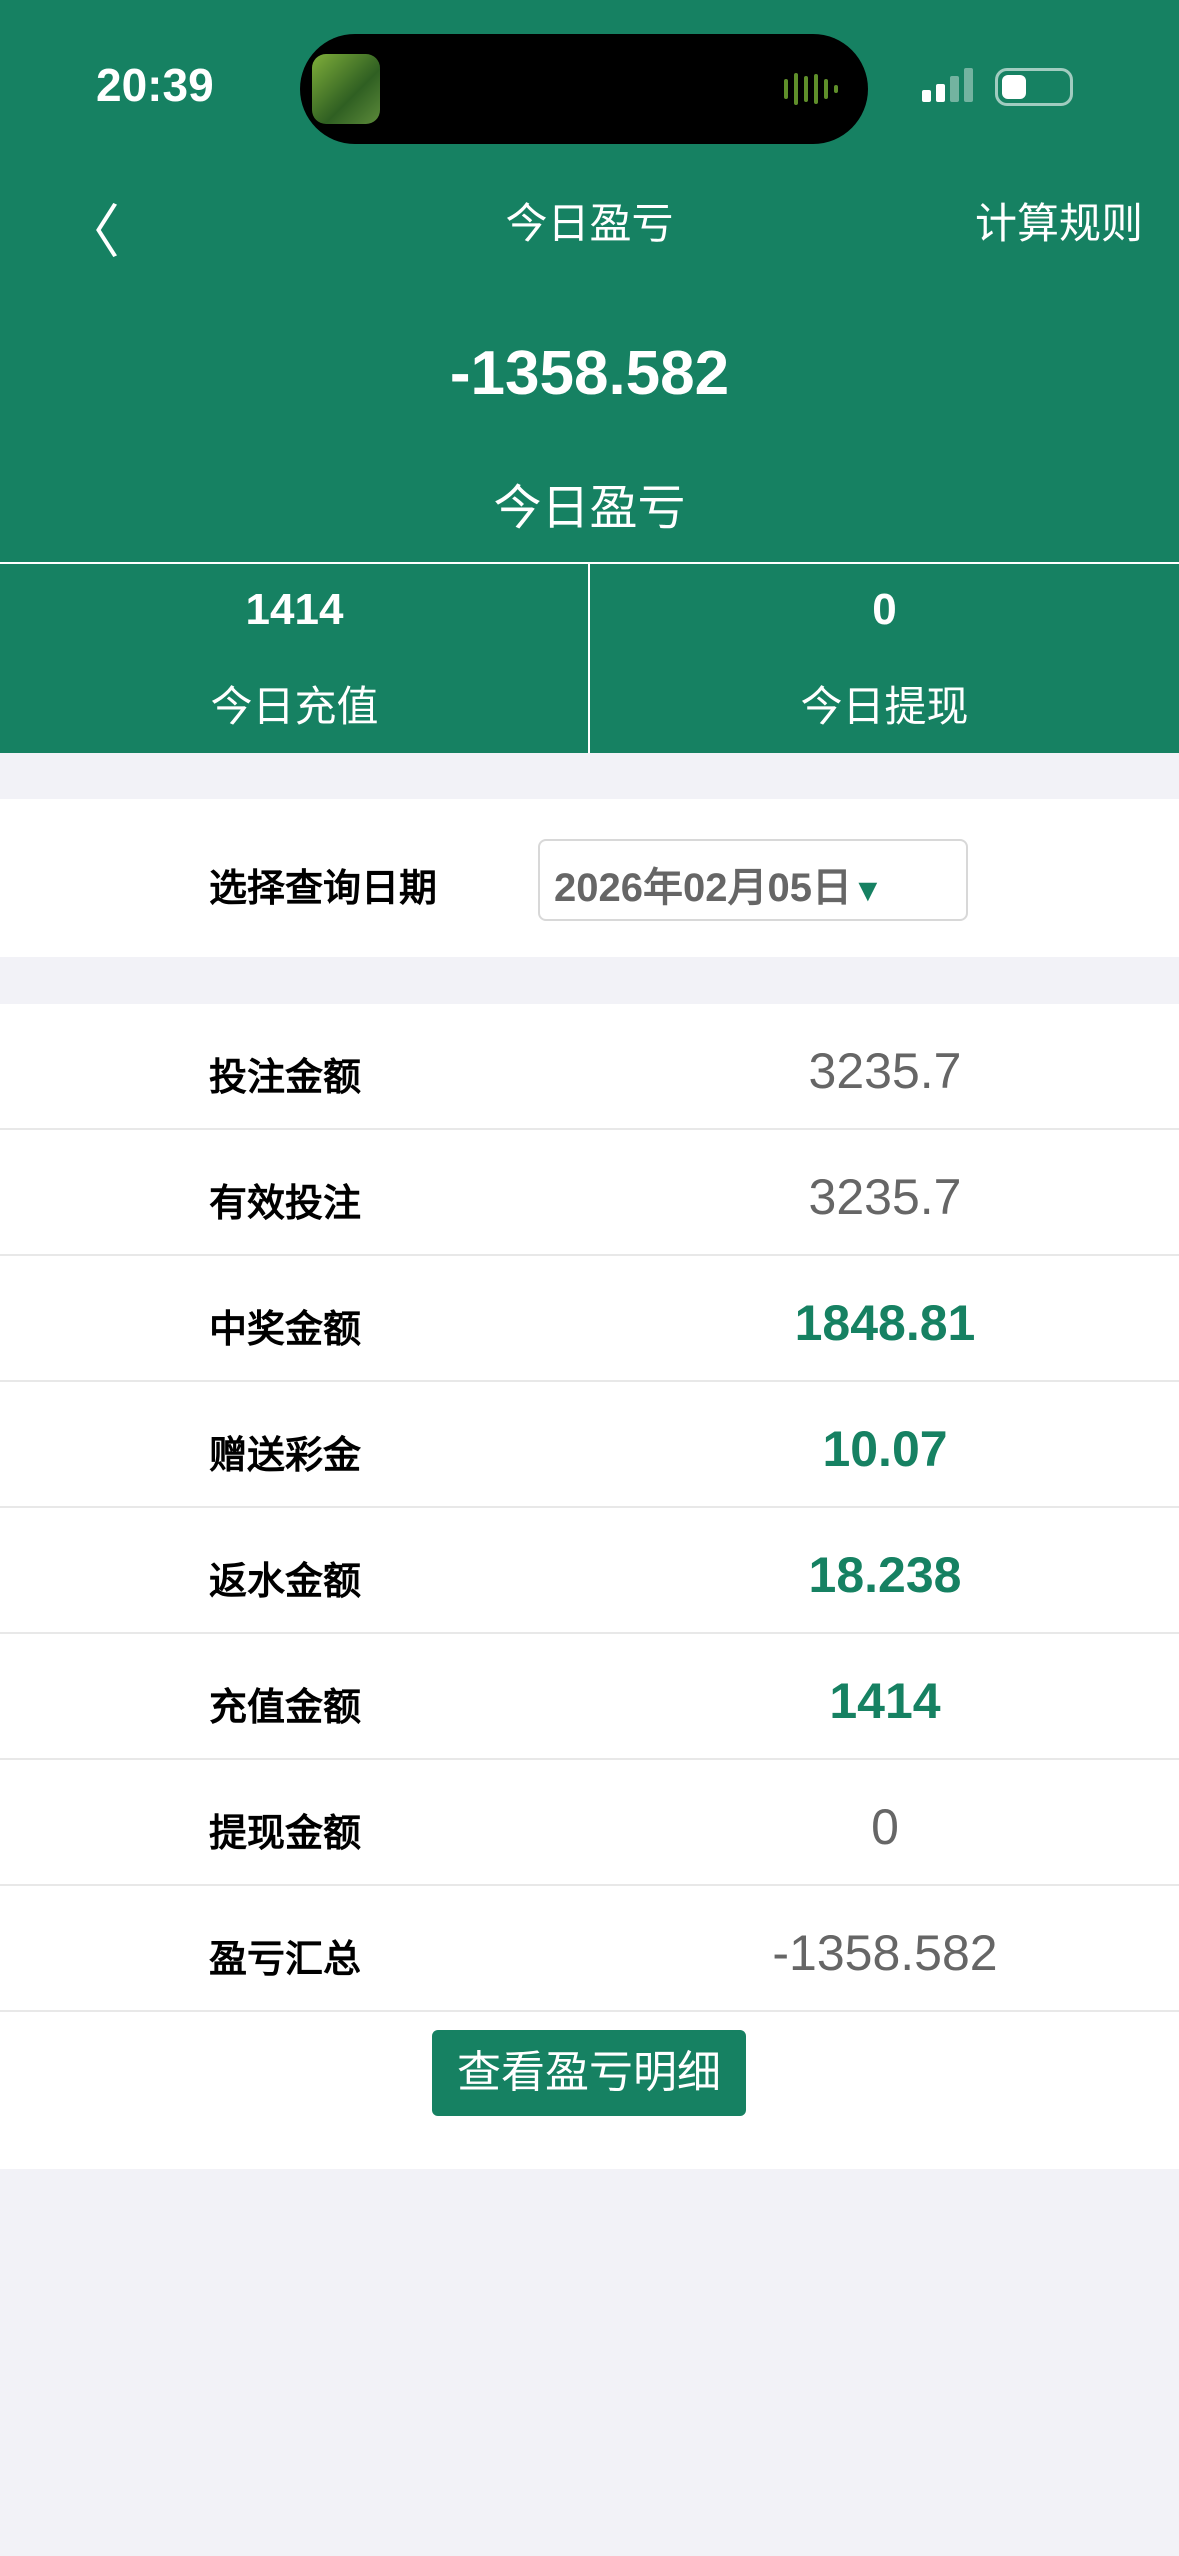  I want to click on list-item: 返水金额 18.238, so click(589, 1571).